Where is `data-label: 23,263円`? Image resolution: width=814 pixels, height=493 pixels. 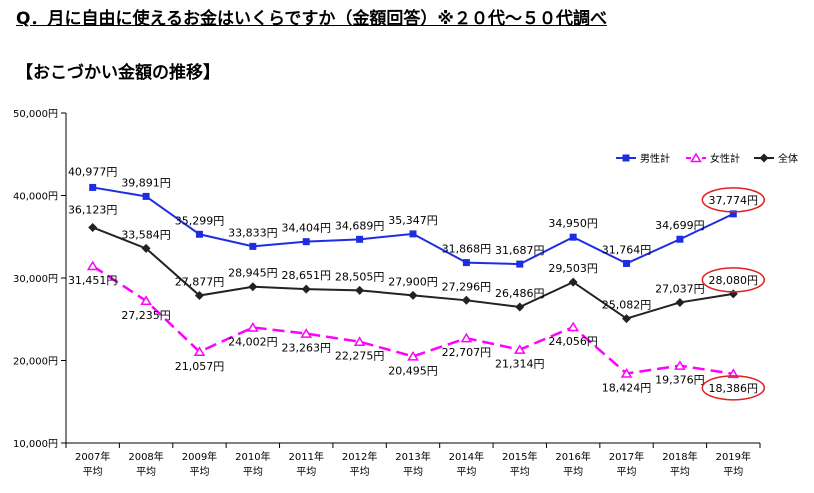
data-label: 23,263円 is located at coordinates (306, 348).